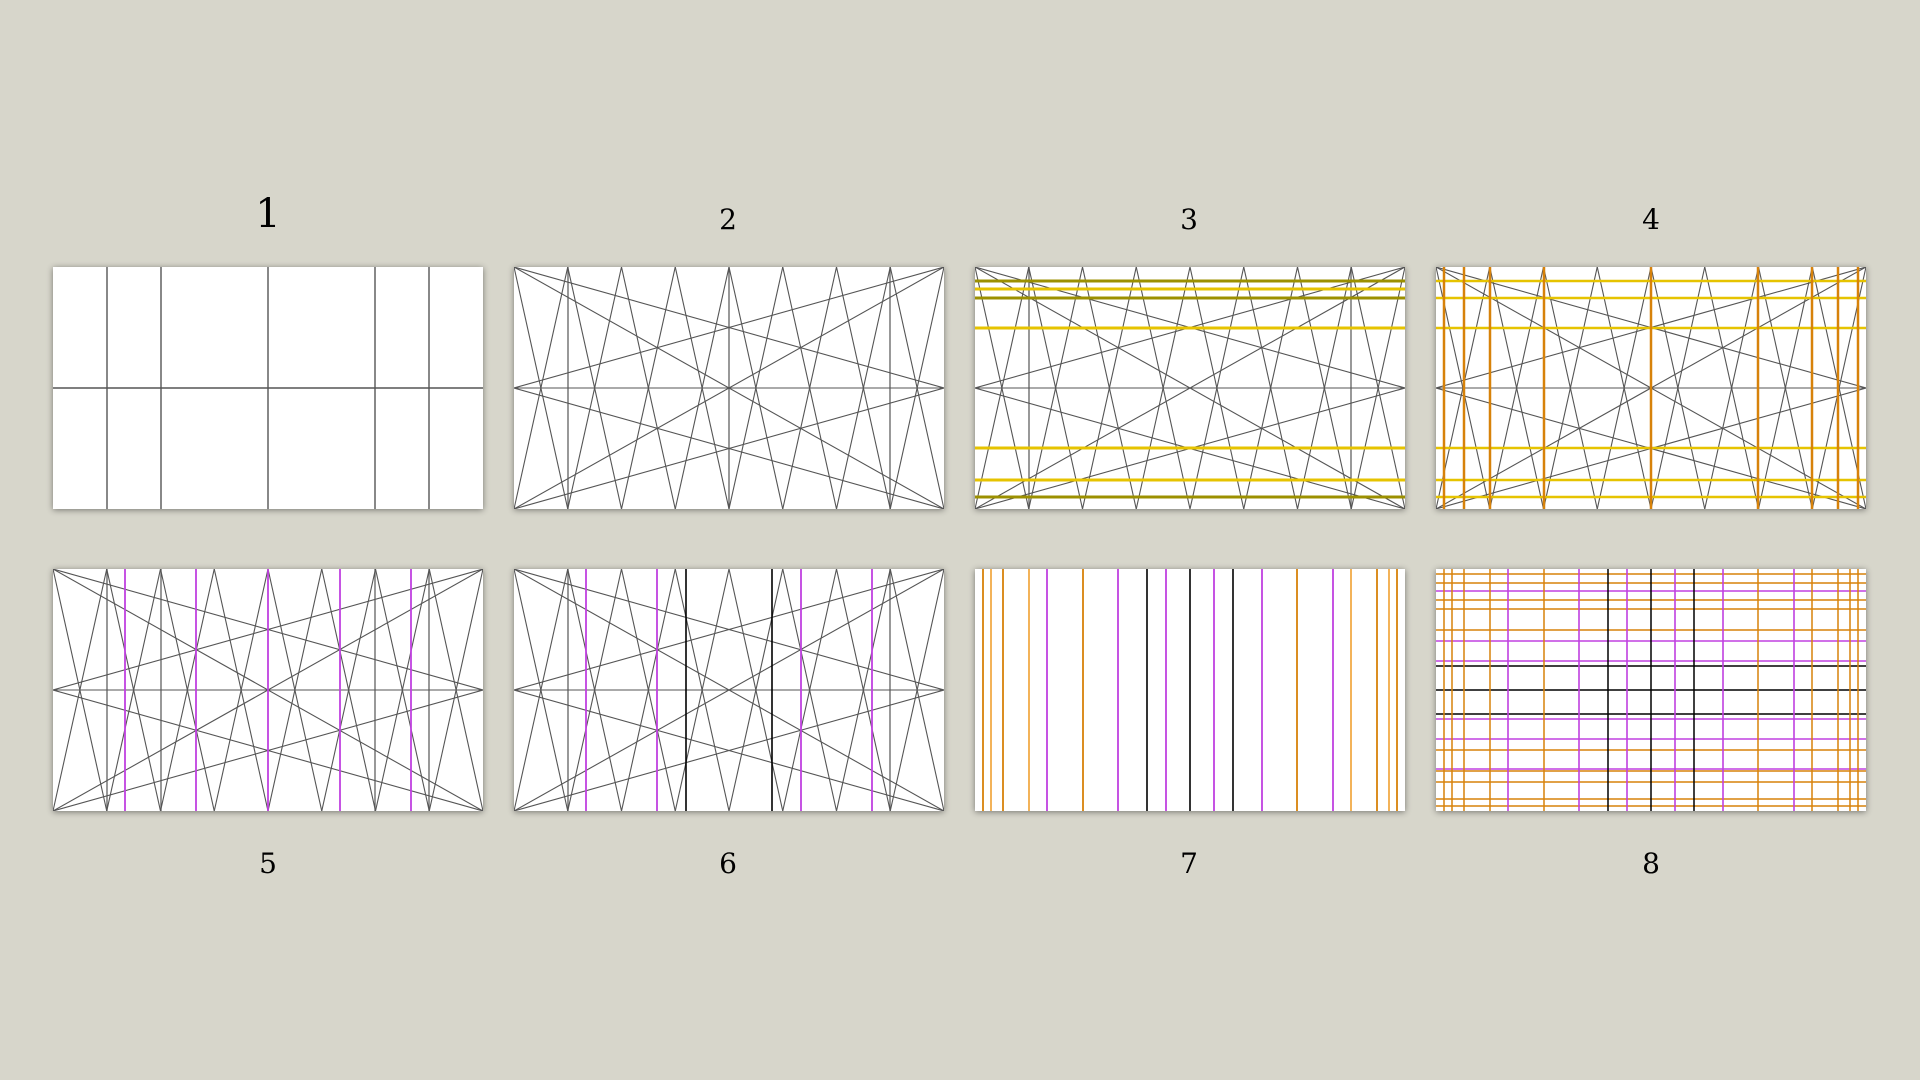  Describe the element at coordinates (268, 214) in the screenshot. I see `panel-1-label: 1` at that location.